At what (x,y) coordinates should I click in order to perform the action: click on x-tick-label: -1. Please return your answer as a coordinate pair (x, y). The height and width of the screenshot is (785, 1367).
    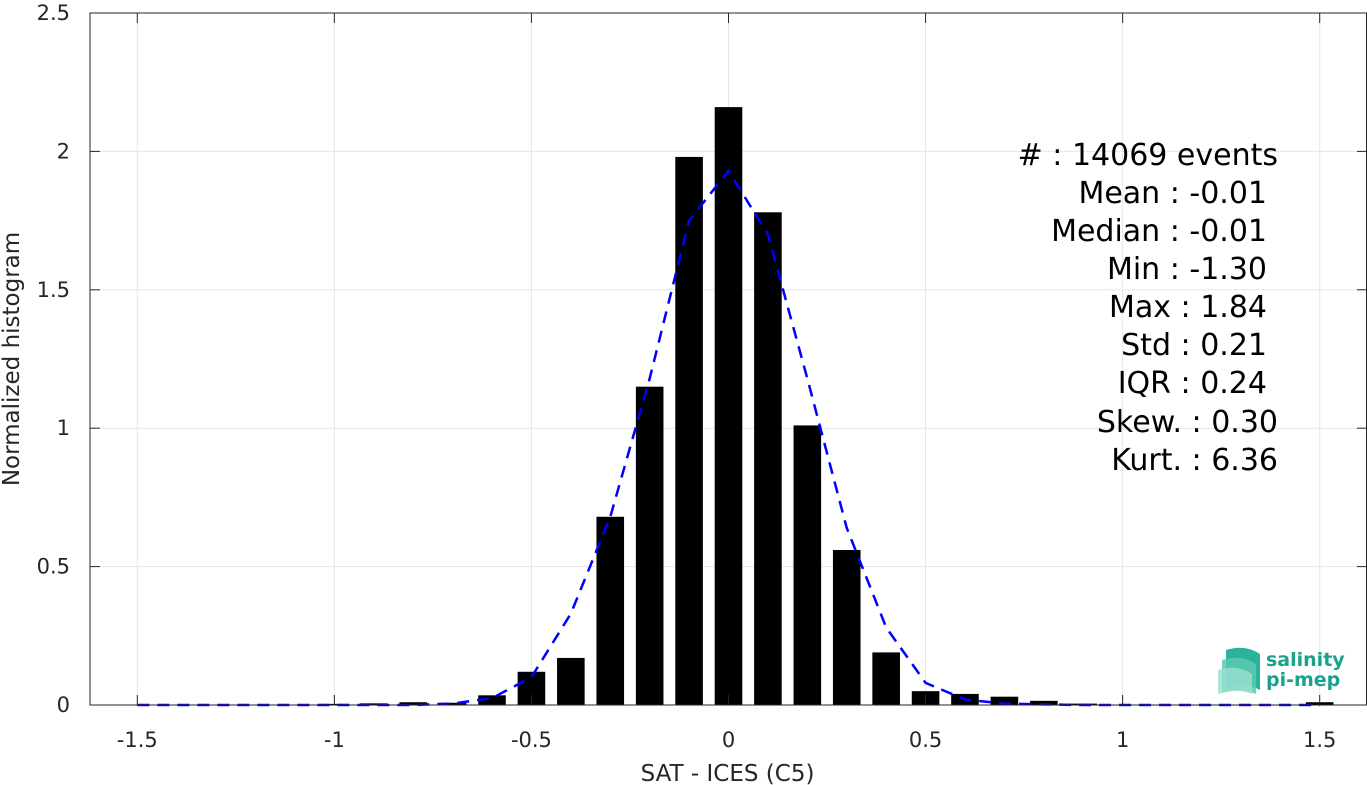
    Looking at the image, I should click on (334, 740).